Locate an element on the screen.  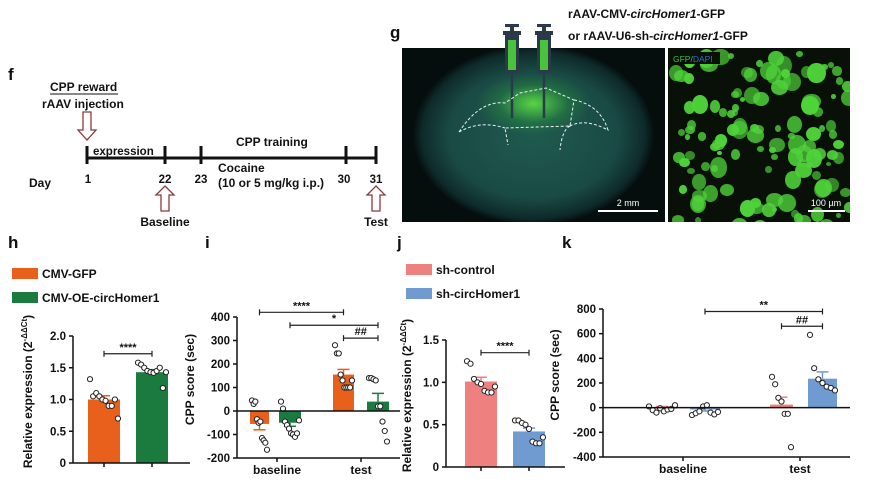
y-tick-label: -200 is located at coordinates (584, 433).